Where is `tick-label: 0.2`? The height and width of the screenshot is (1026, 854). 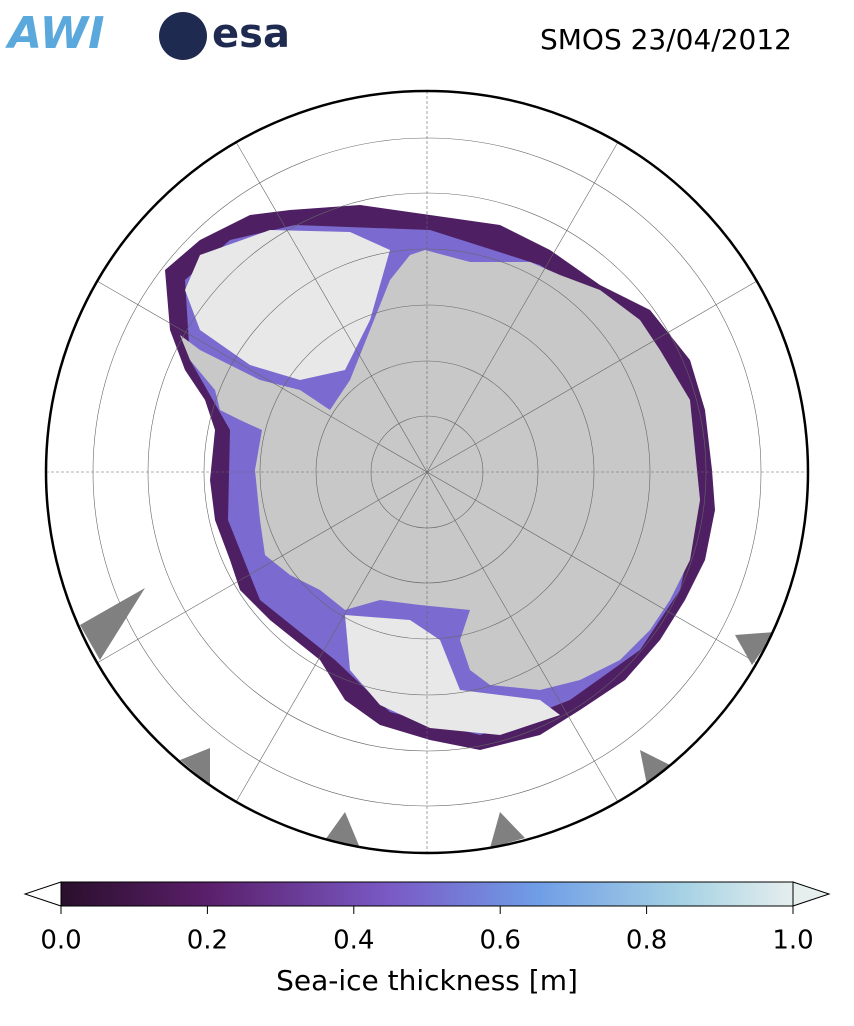
tick-label: 0.2 is located at coordinates (207, 941).